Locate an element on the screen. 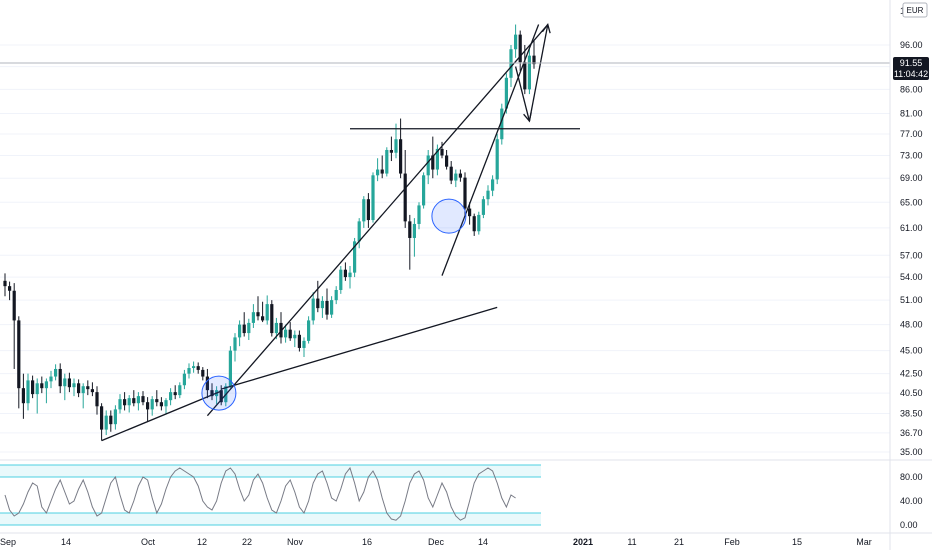  time-axis: Sep 14 Oct 12 22 Nov 16 Dec 14 2021 11 21 Feb 15 Mar is located at coordinates (436, 542).